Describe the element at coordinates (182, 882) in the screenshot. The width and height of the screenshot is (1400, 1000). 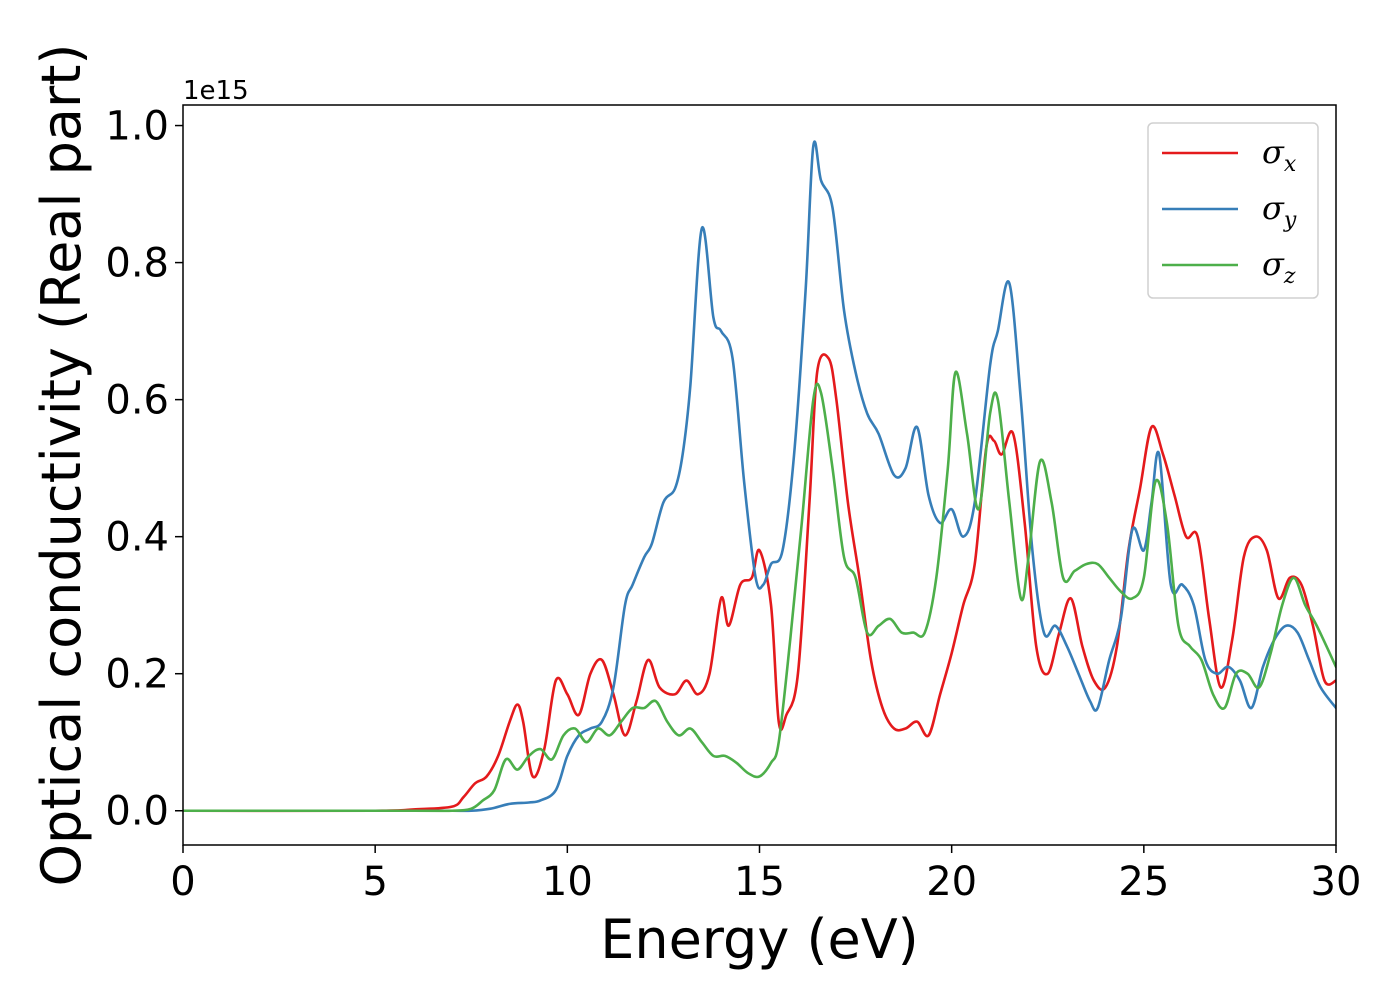
I see `x-tick-label: 0` at that location.